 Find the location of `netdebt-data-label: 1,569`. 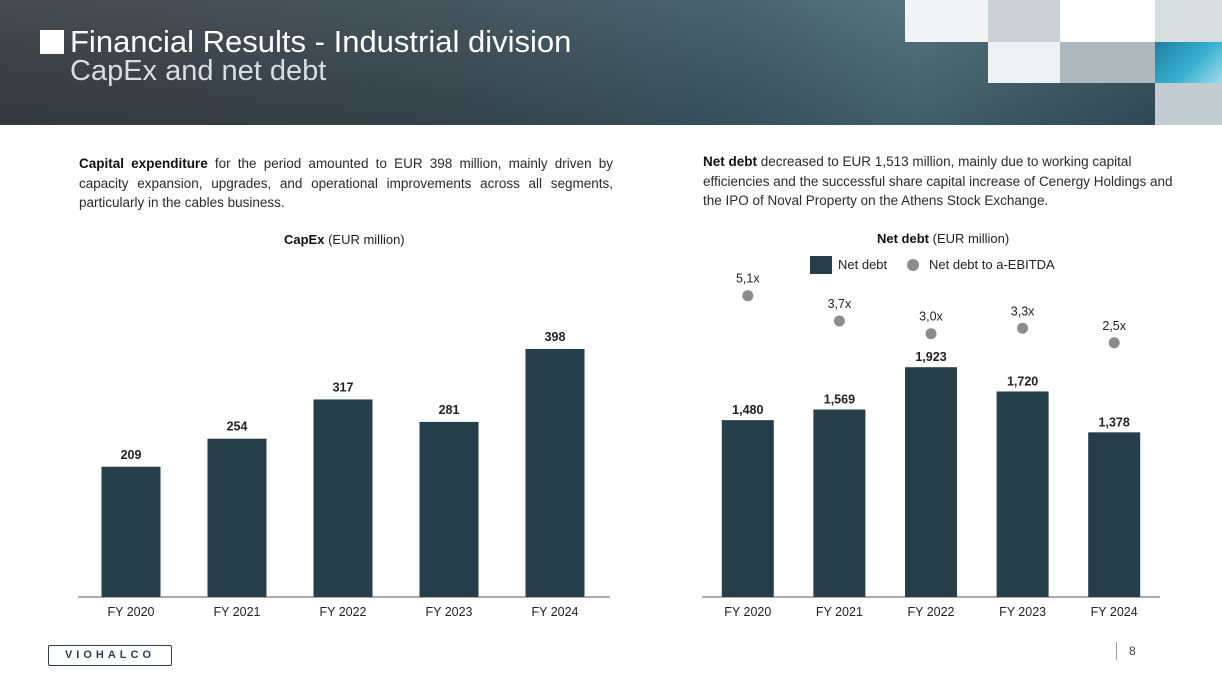

netdebt-data-label: 1,569 is located at coordinates (839, 400).